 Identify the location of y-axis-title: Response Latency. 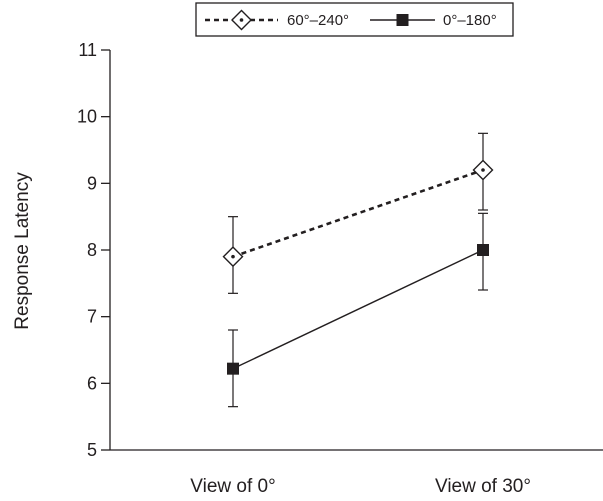
(22, 251).